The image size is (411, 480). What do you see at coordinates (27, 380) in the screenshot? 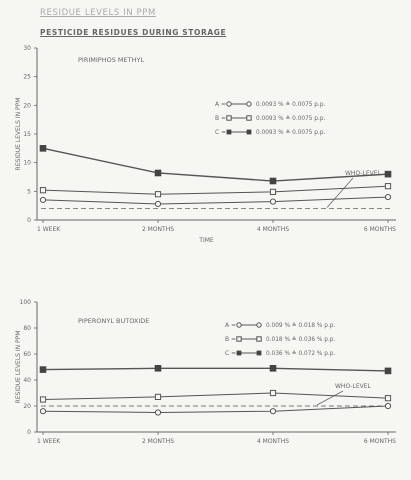
I see `y-tick-label: 40` at bounding box center [27, 380].